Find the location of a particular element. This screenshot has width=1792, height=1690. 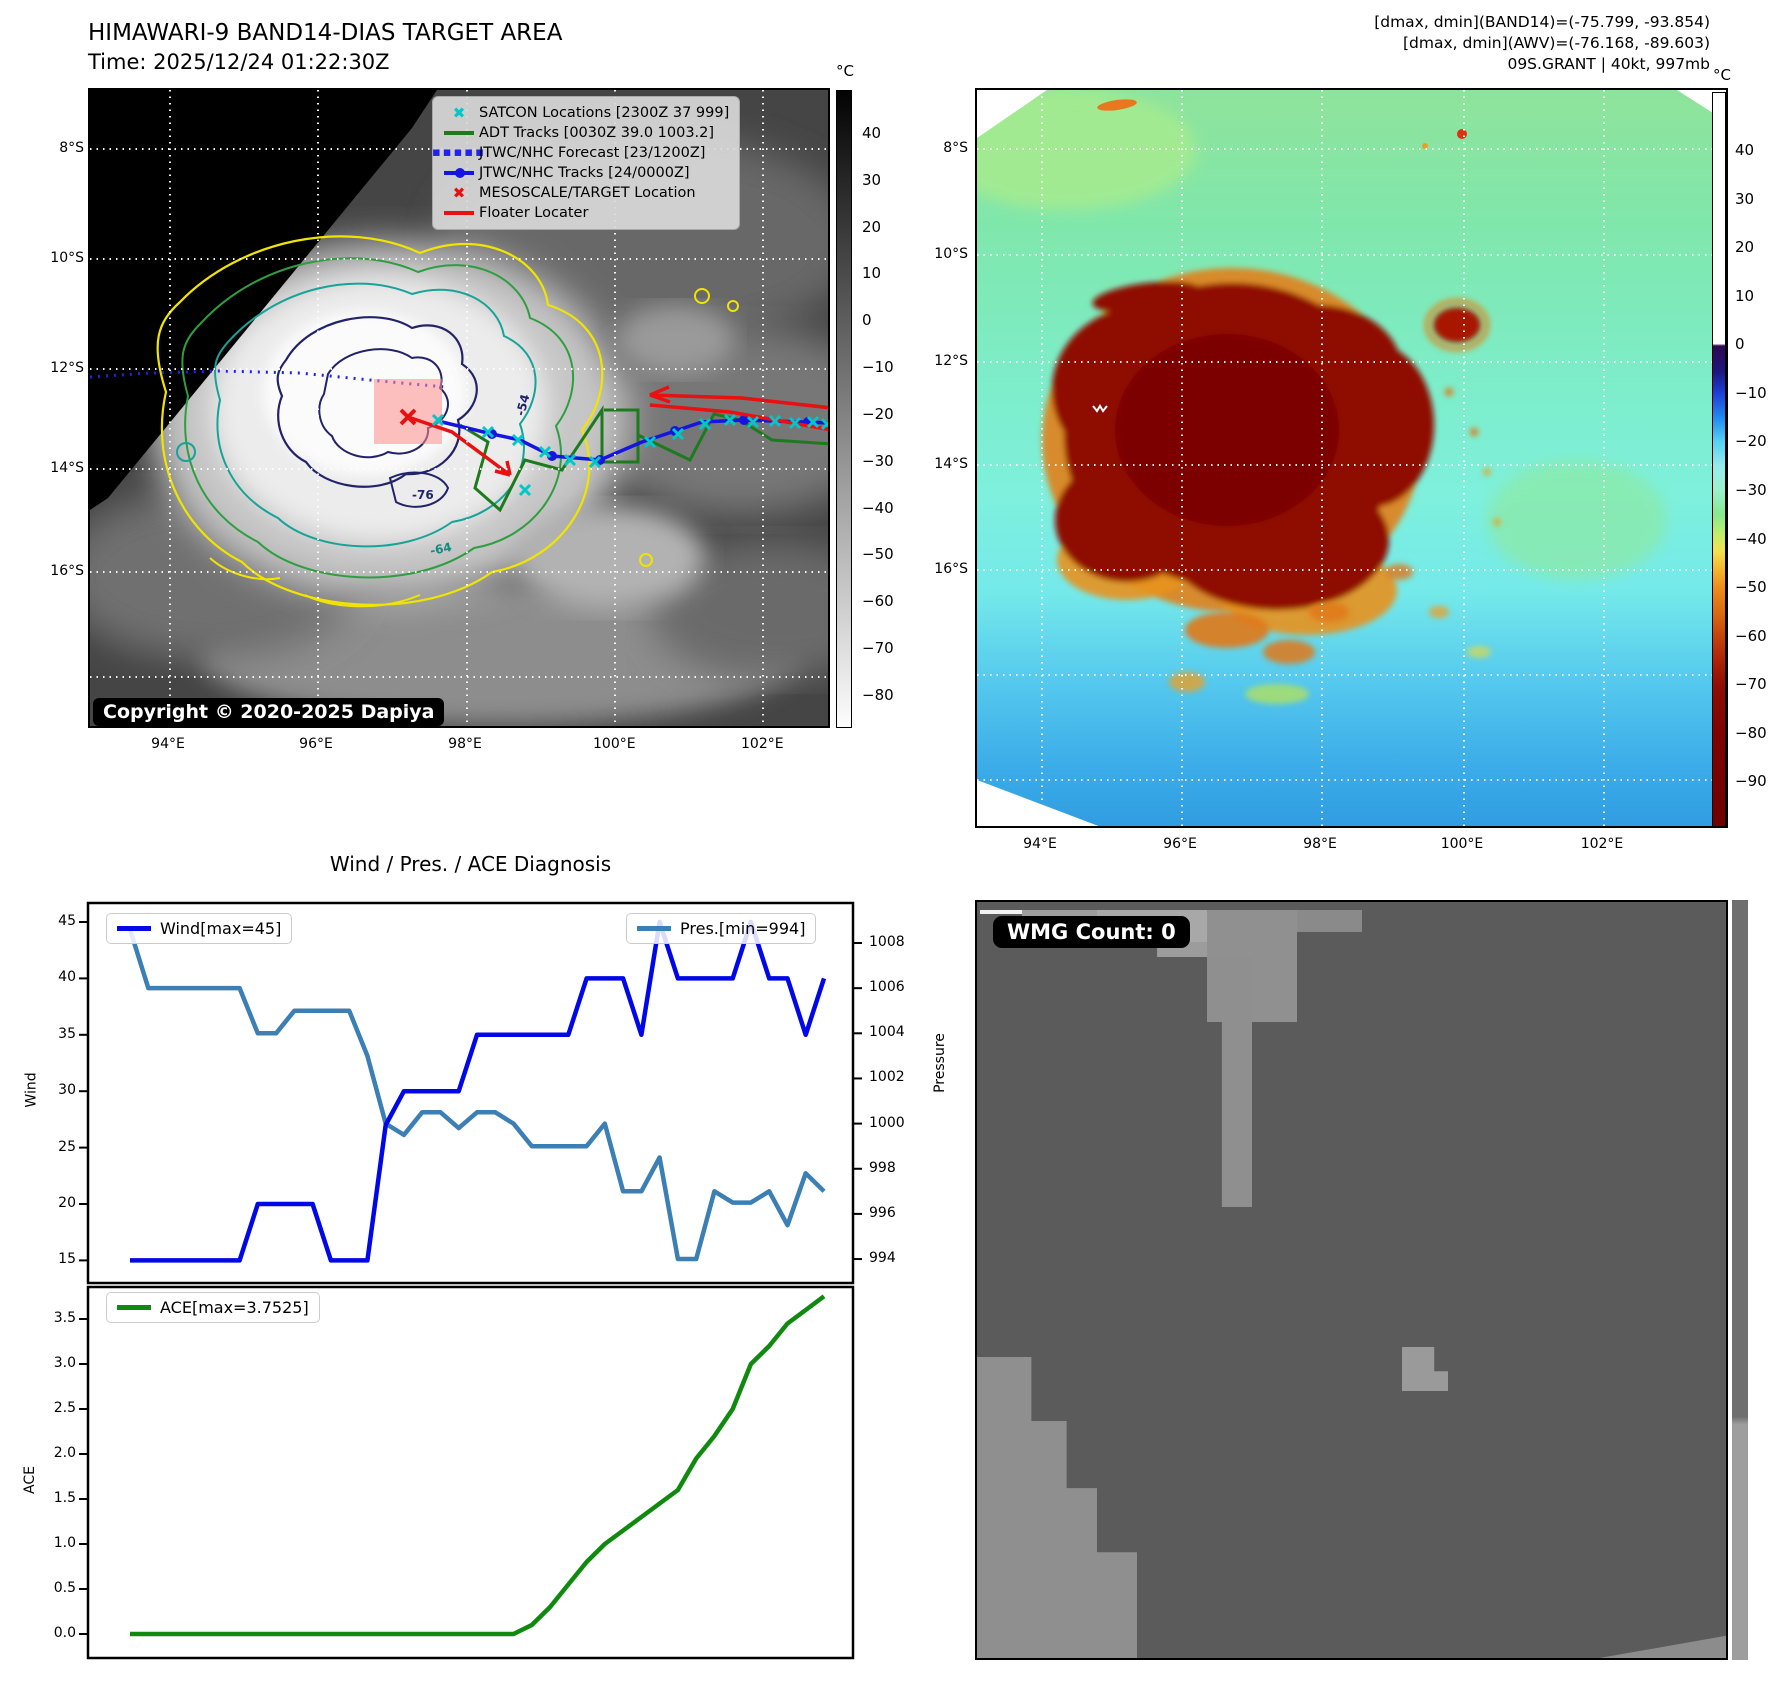

contour-green is located at coordinates (377, 418).